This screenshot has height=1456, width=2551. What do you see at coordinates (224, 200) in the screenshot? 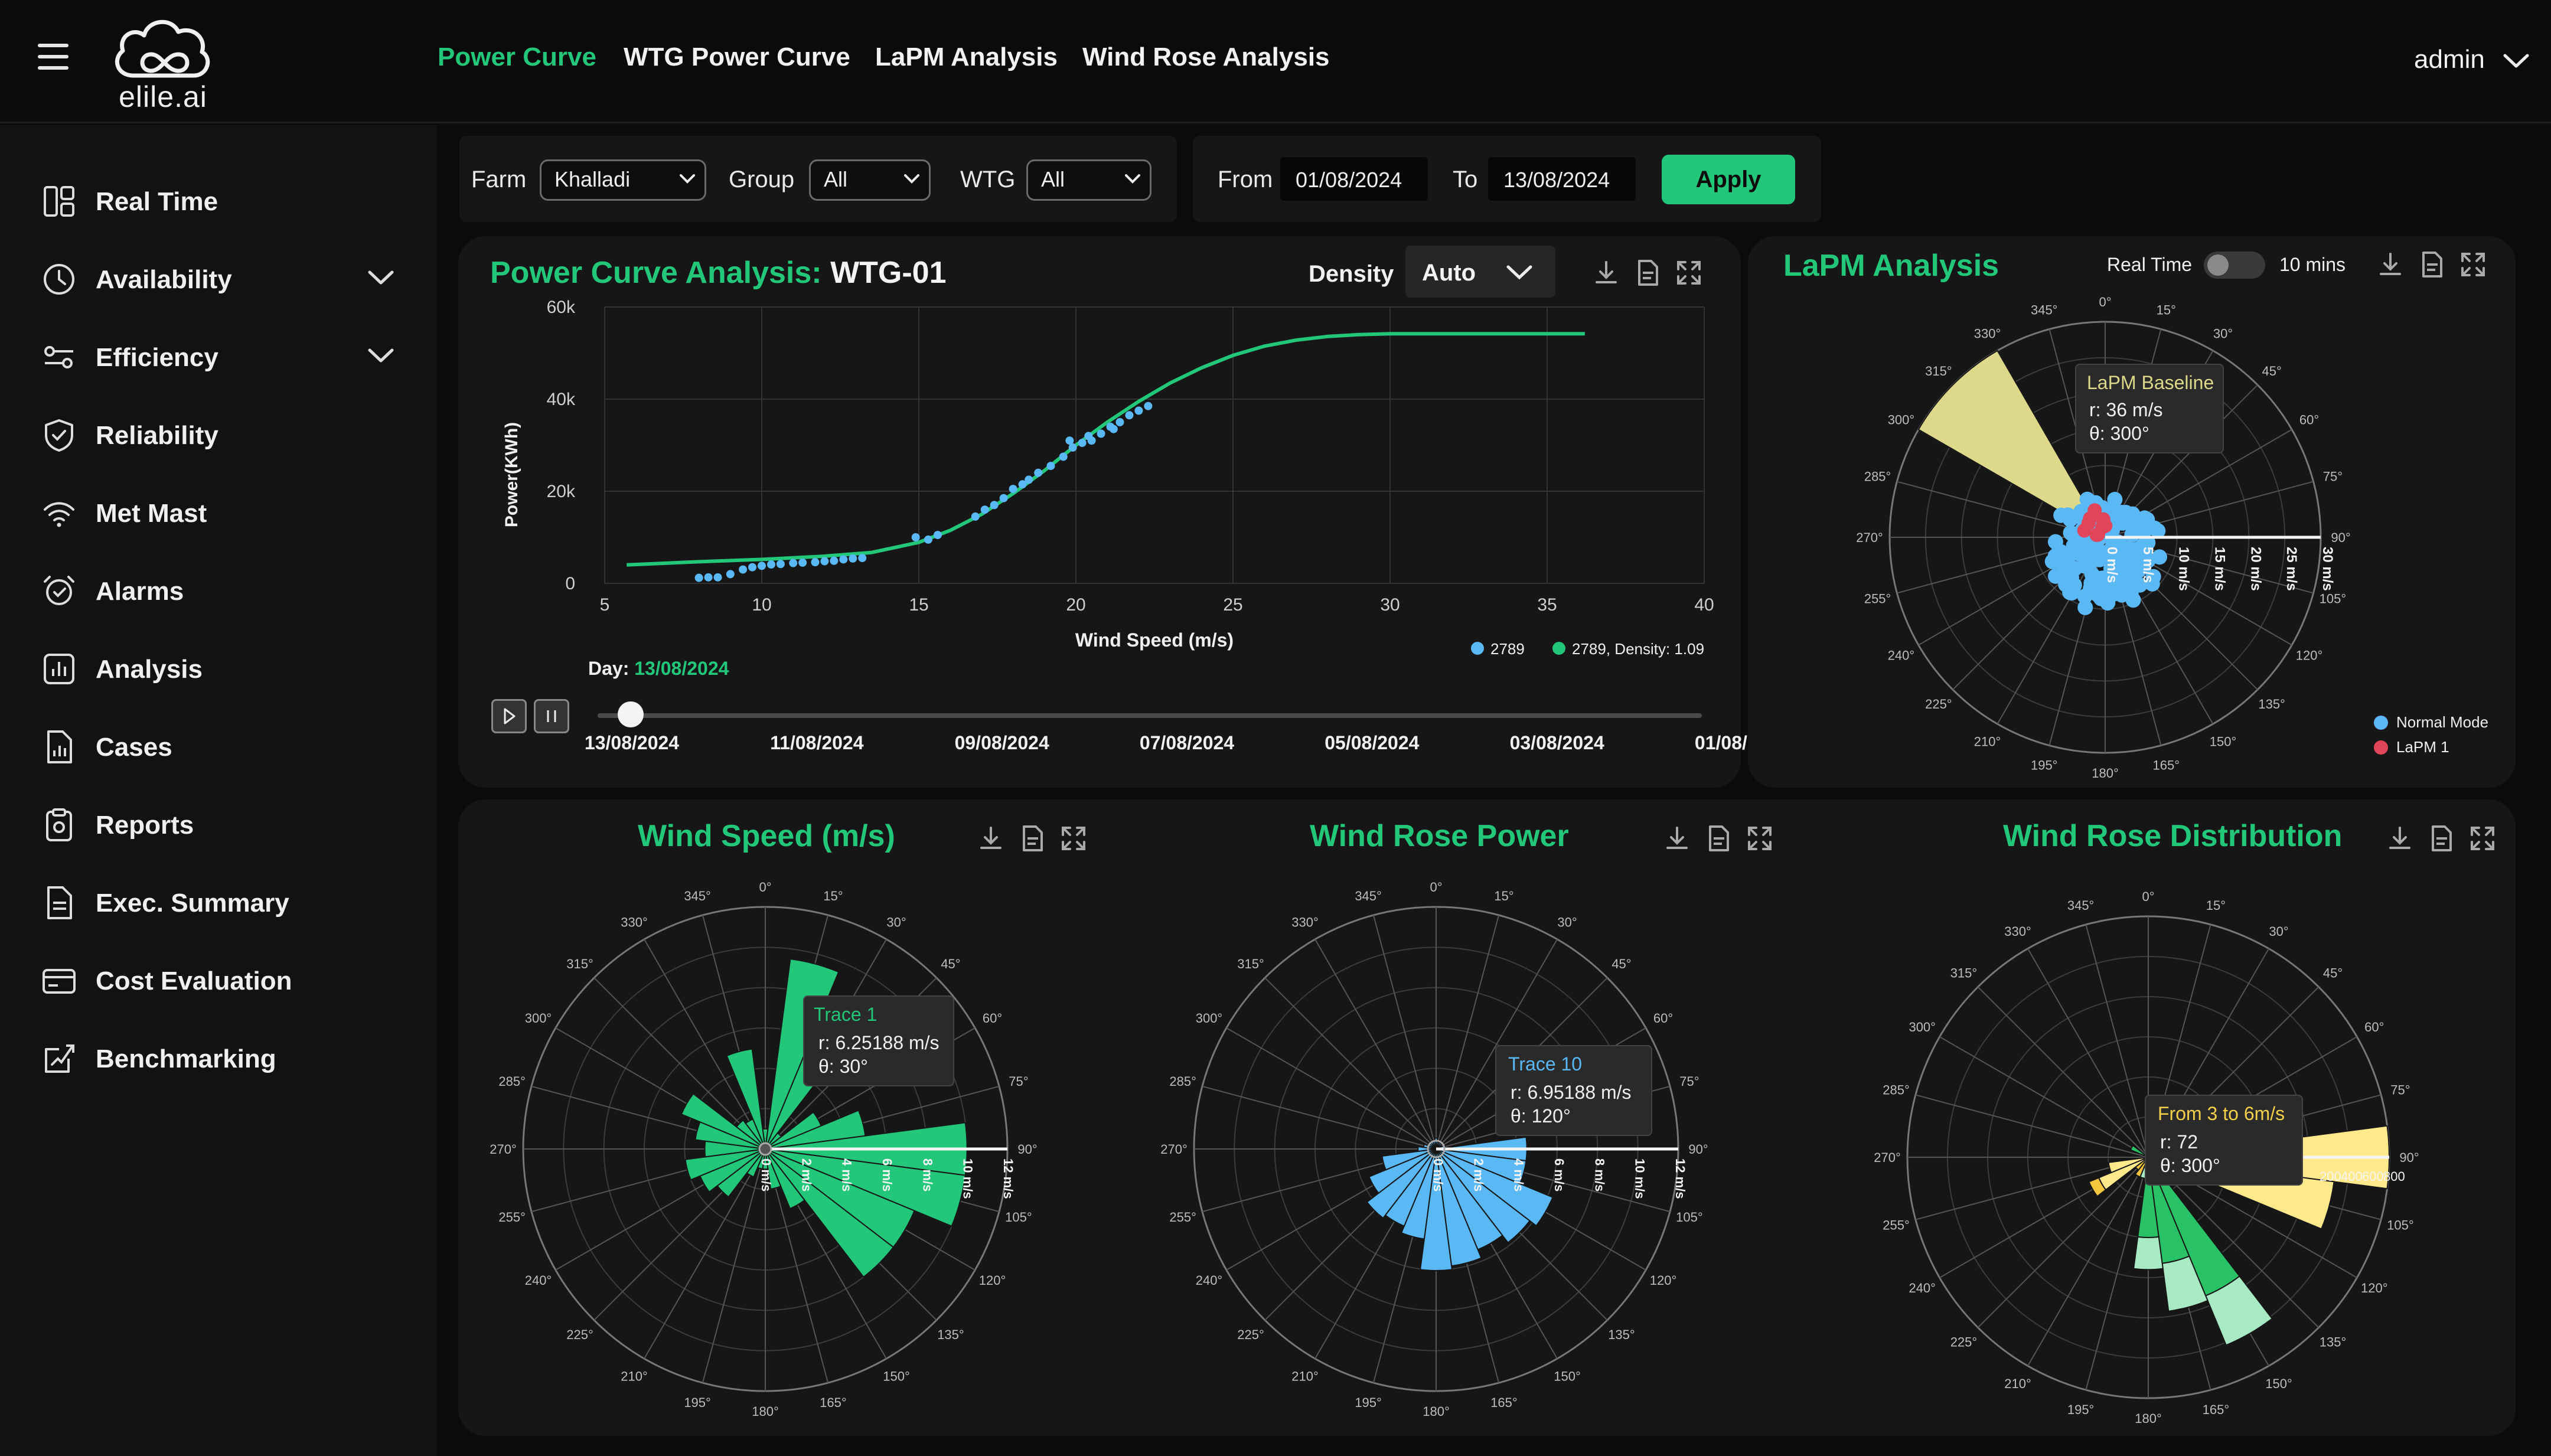
I see `sidebar-item-real-time: Real Time` at bounding box center [224, 200].